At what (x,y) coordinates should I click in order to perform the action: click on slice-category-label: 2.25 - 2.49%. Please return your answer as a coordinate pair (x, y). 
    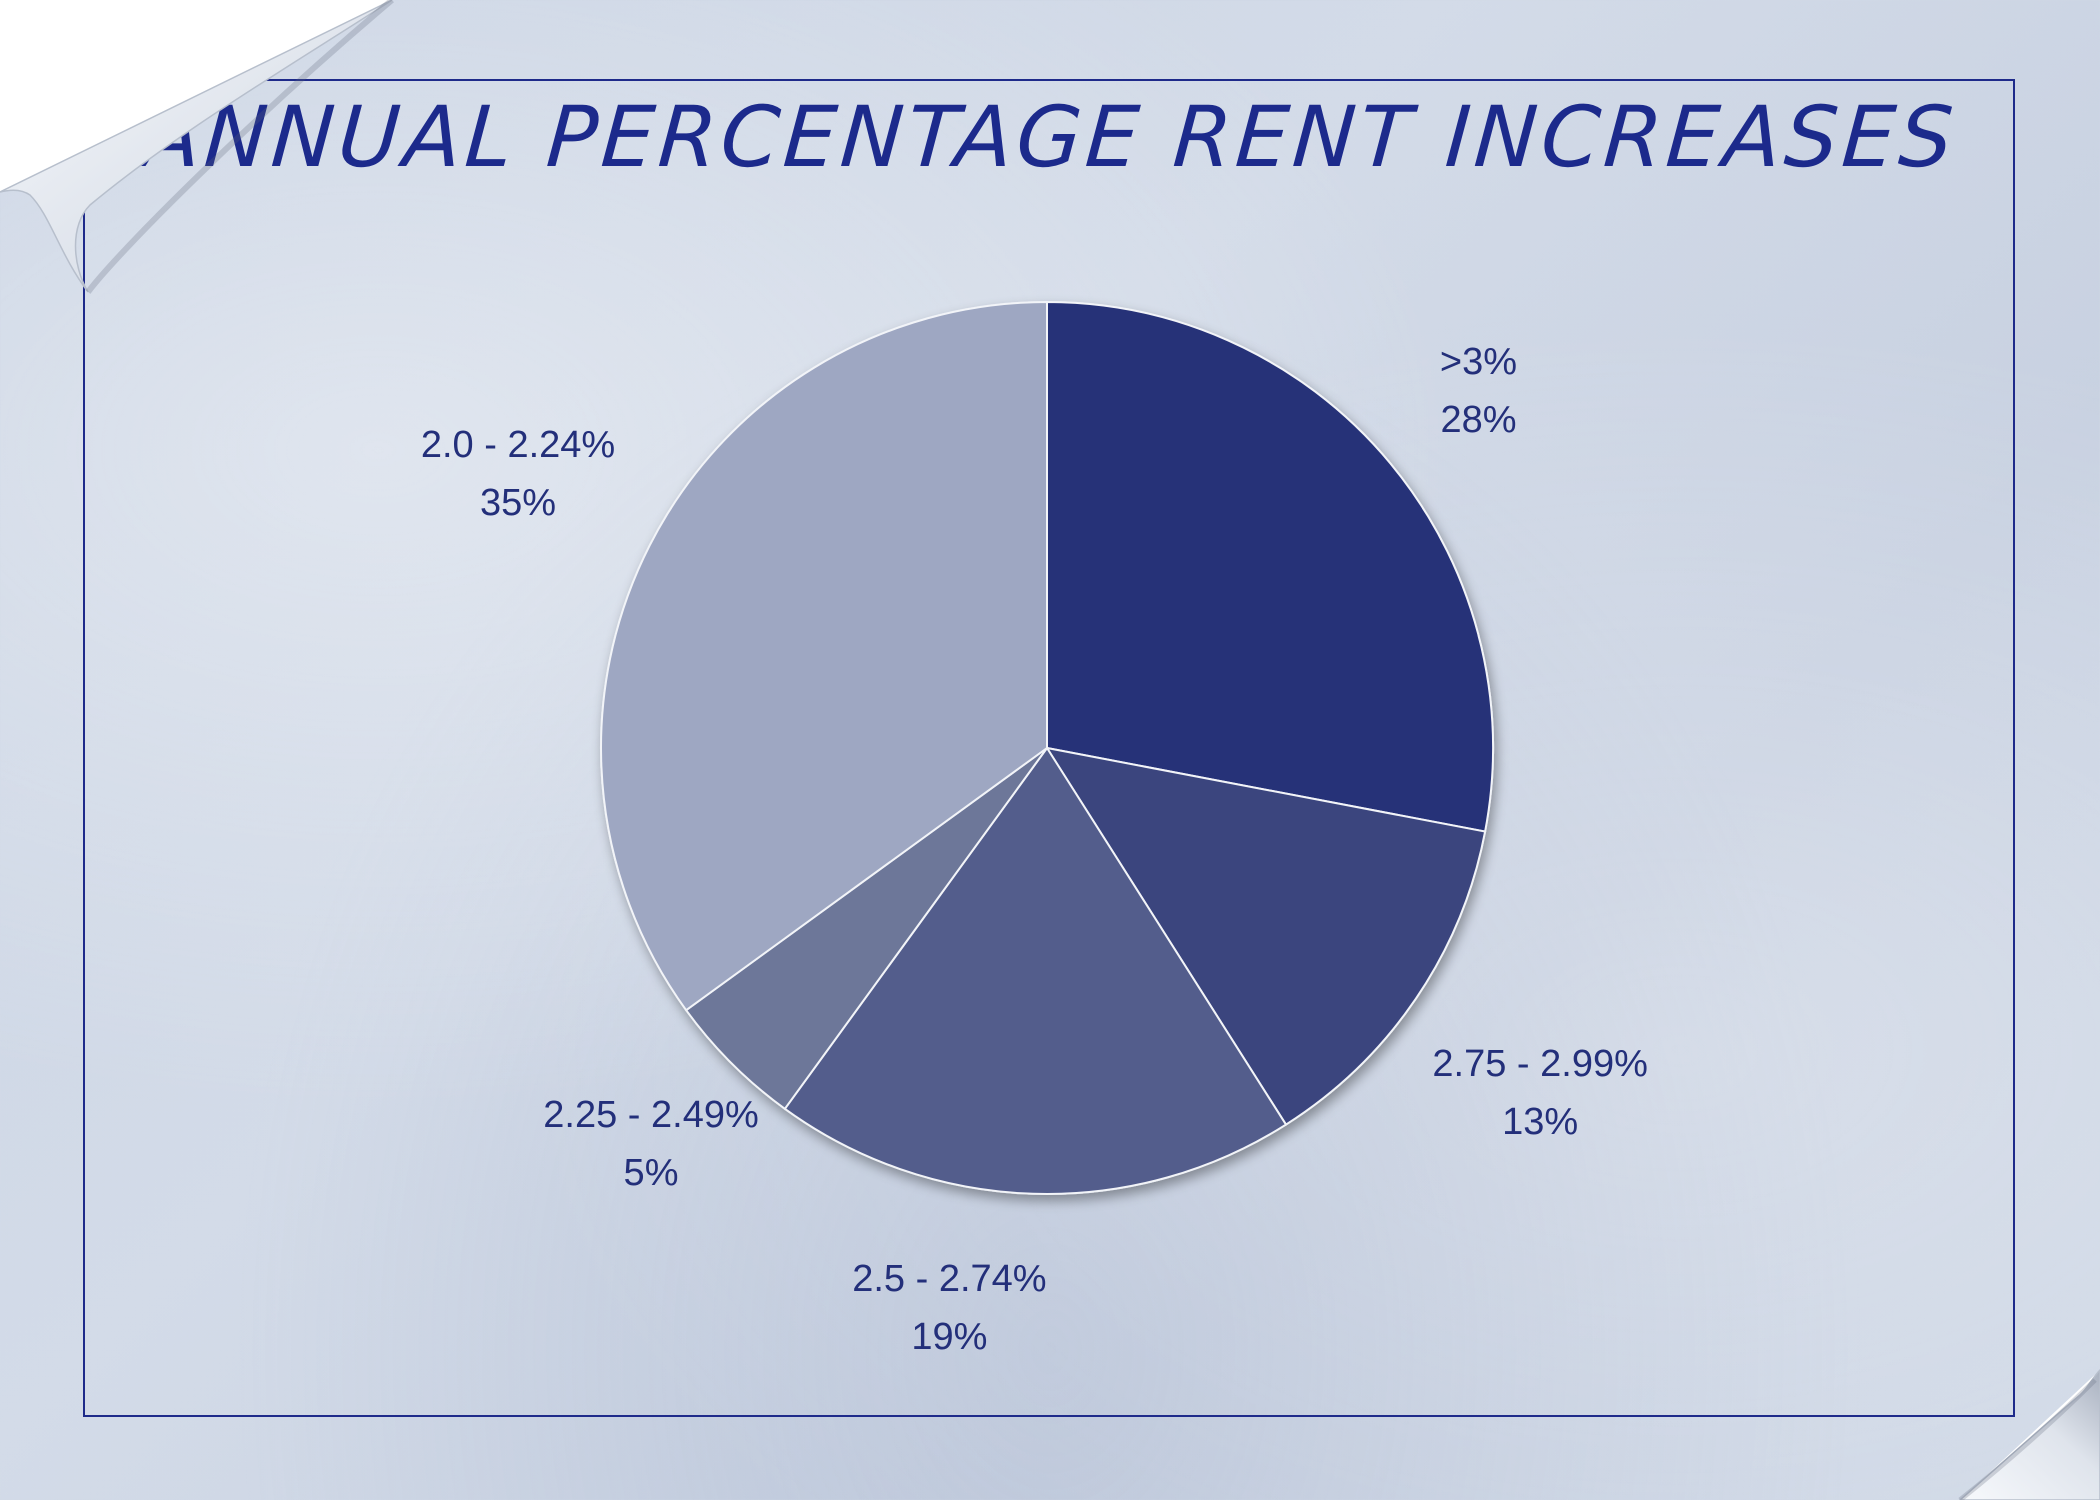
    Looking at the image, I should click on (651, 1114).